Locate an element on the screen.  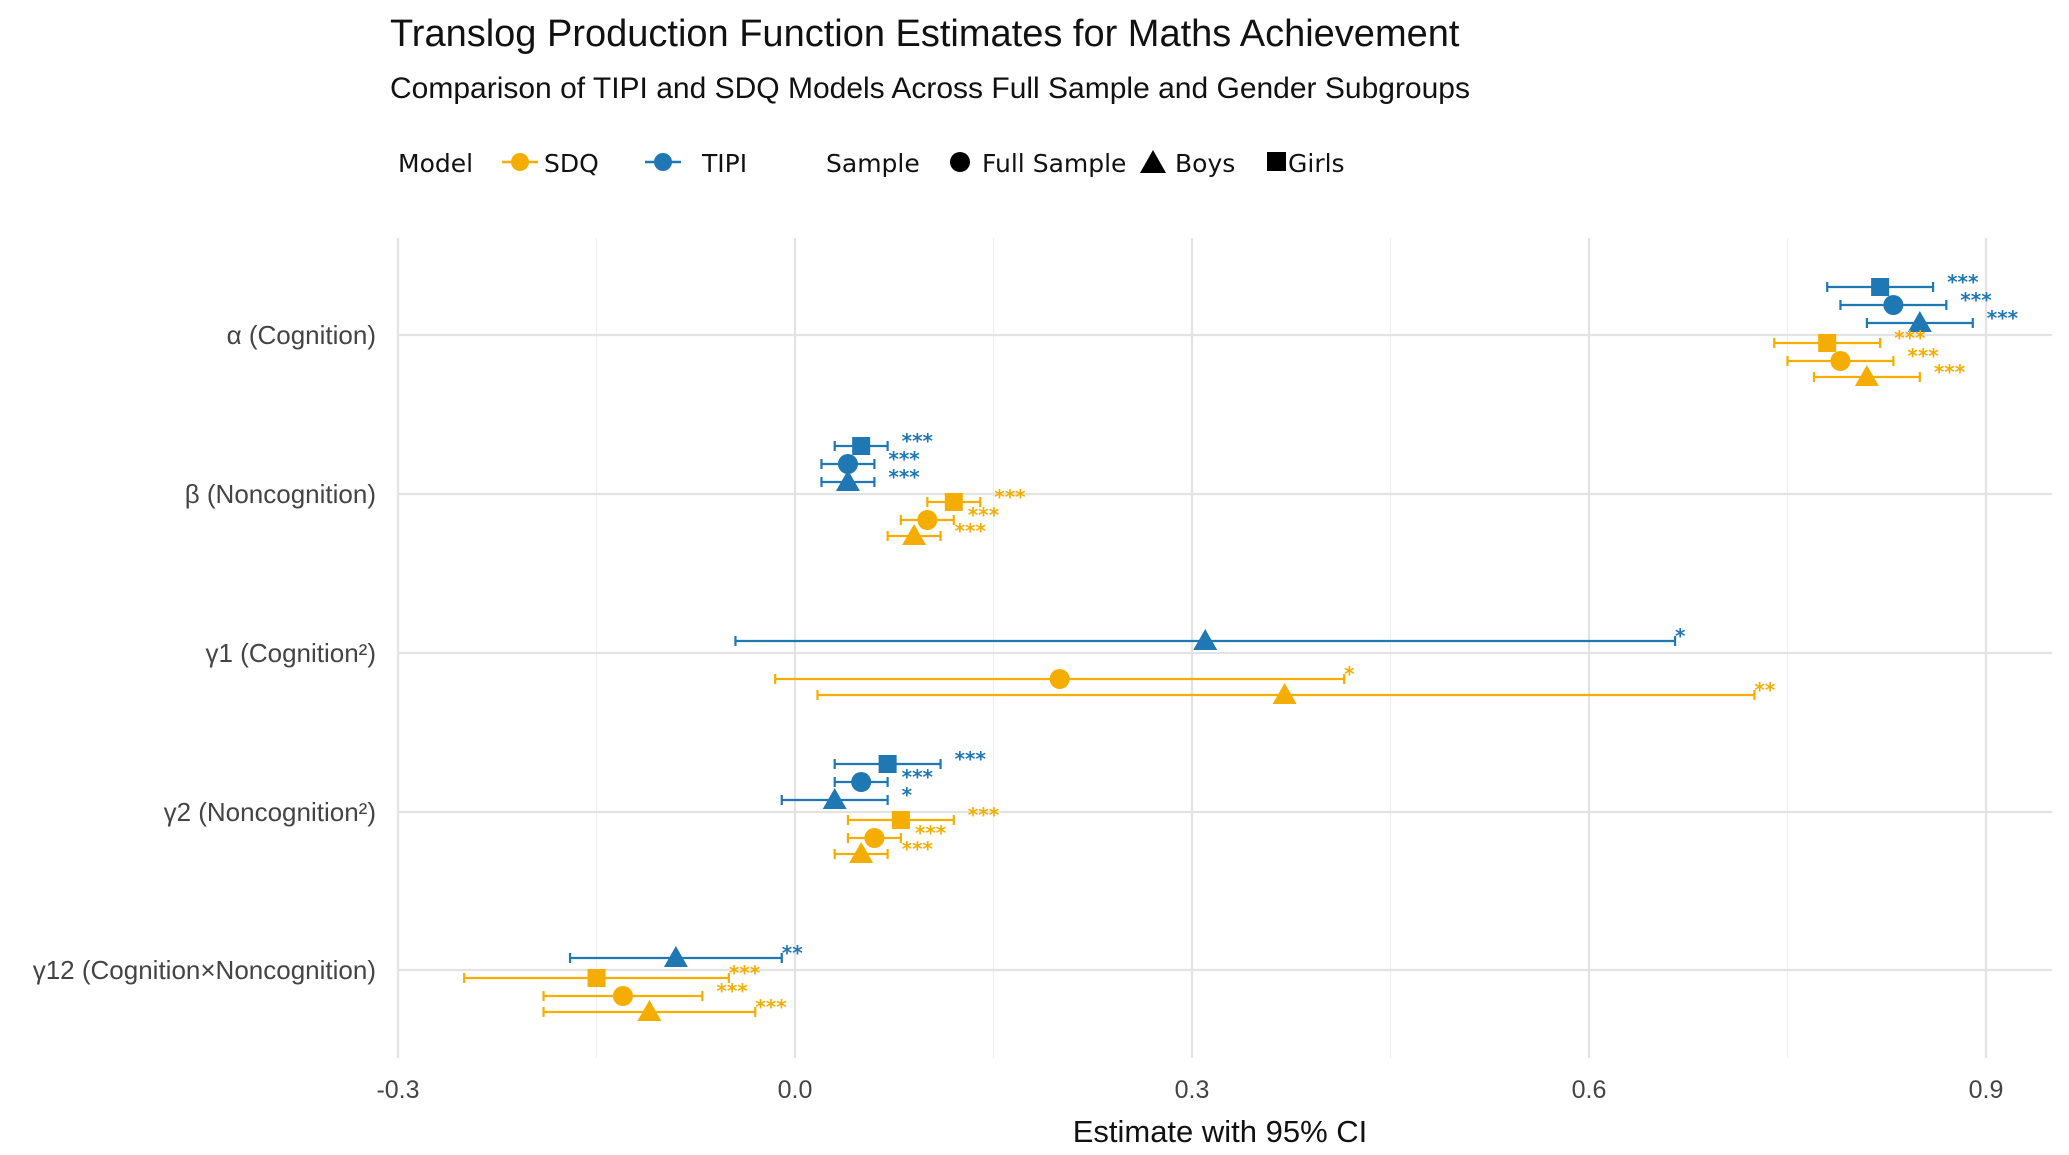
x-axis-label: Estimate with 95% CI is located at coordinates (1220, 1131).